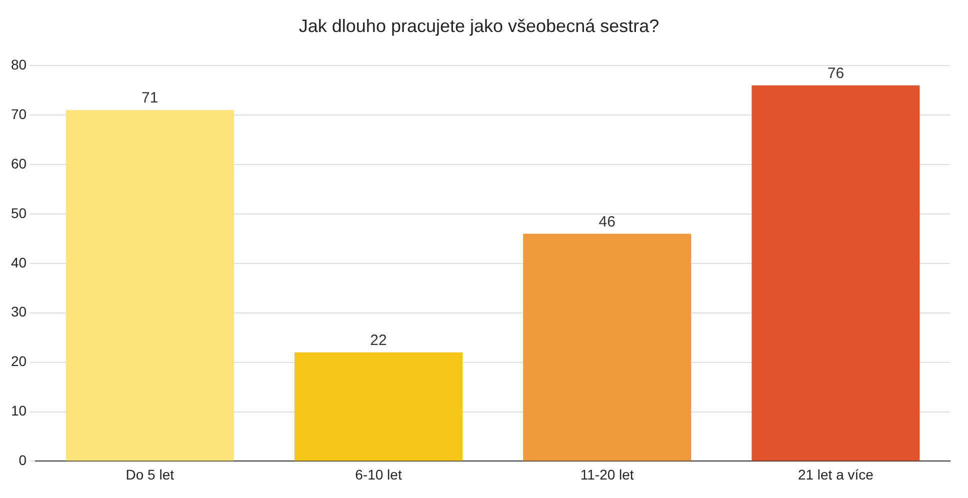 This screenshot has height=498, width=968. Describe the element at coordinates (18, 361) in the screenshot. I see `y-tick-label: 20` at that location.